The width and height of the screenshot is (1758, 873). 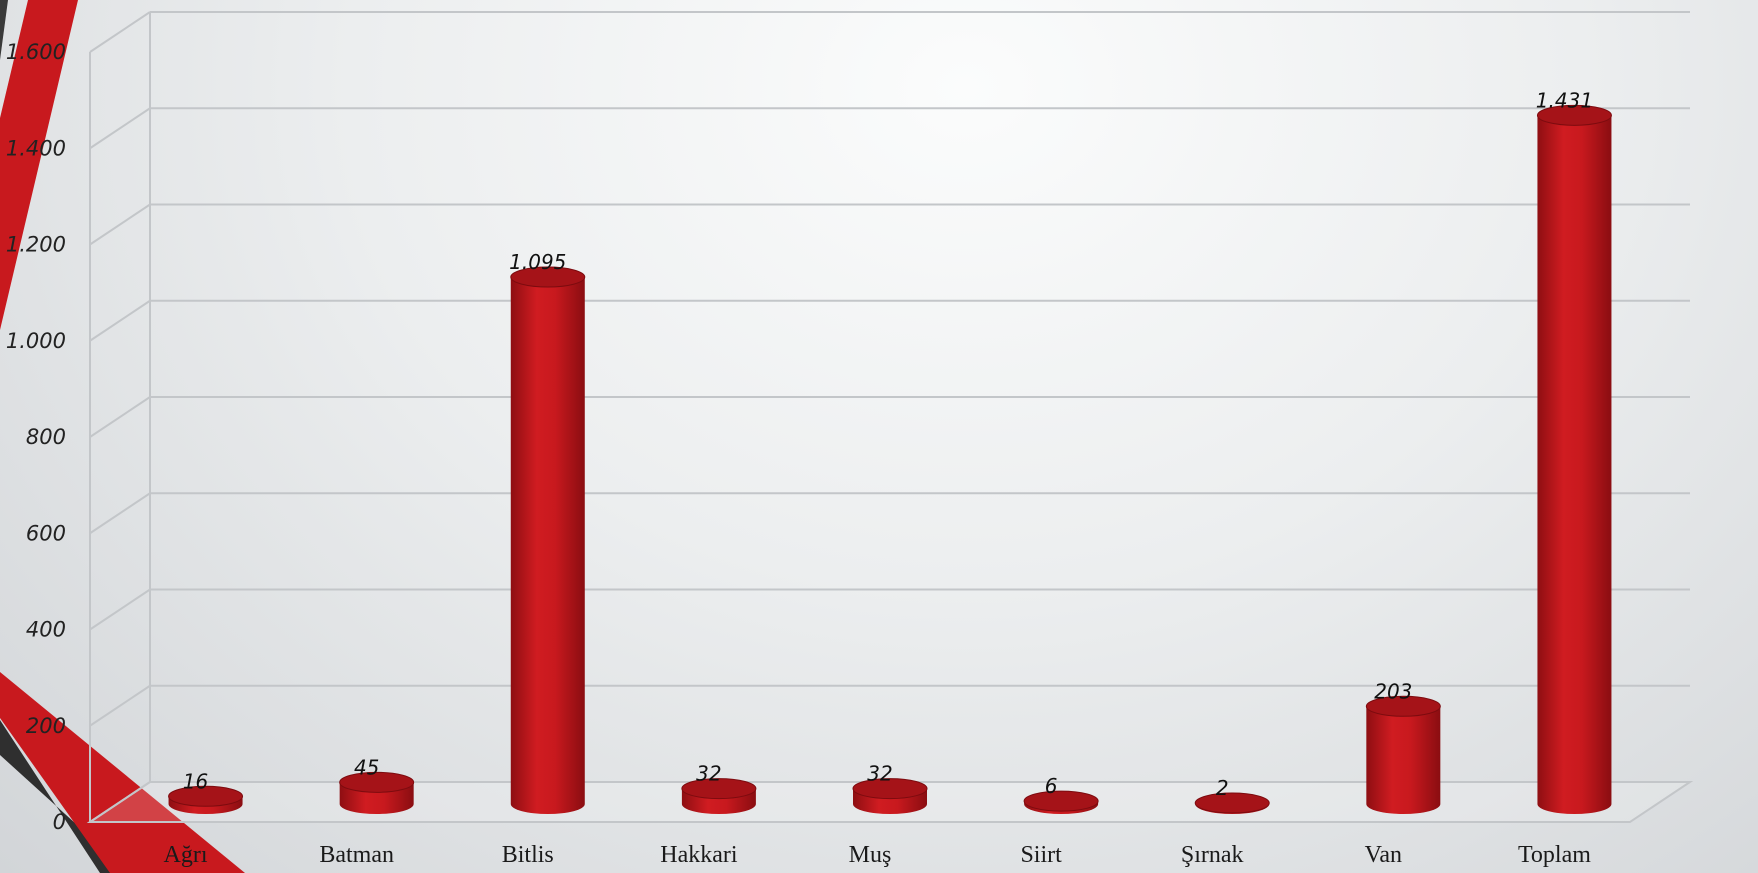 I want to click on x-tick-label: Toplam, so click(x=1554, y=855).